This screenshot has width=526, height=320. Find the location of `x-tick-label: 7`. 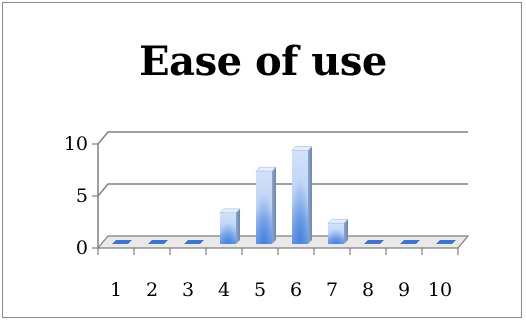

x-tick-label: 7 is located at coordinates (332, 290).